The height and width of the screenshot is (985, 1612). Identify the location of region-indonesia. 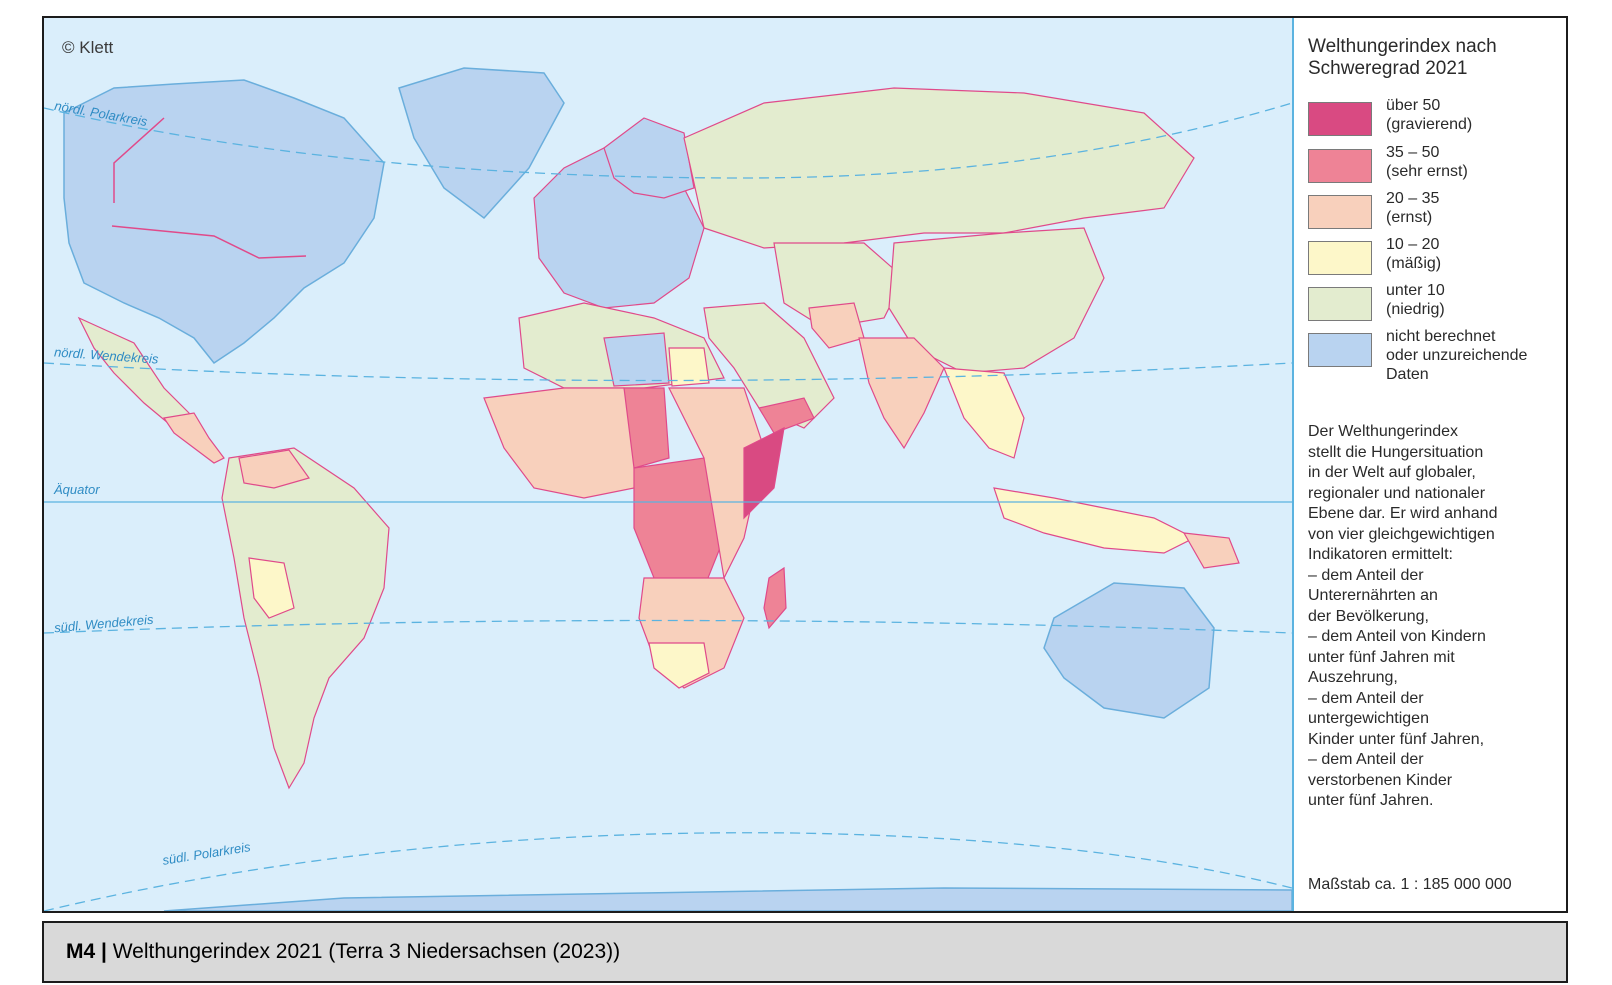
(1094, 520).